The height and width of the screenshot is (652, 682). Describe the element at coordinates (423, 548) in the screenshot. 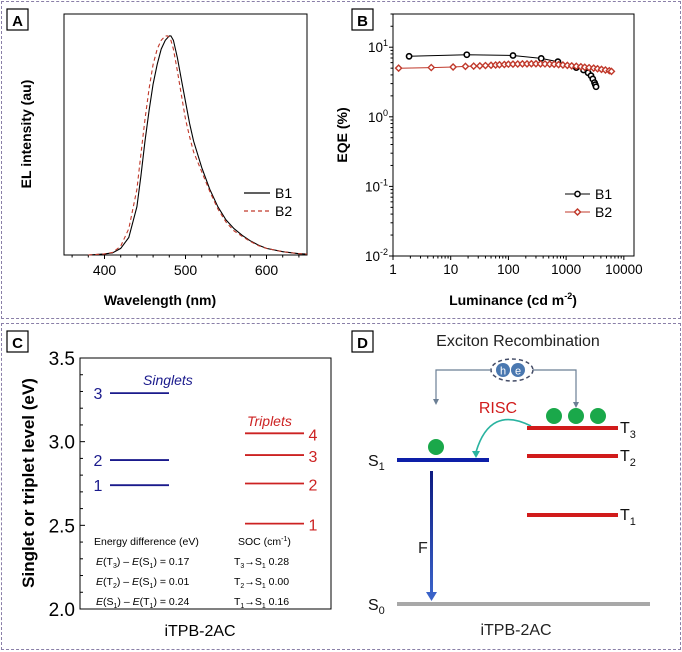

I see `fluorescence-label: F` at that location.